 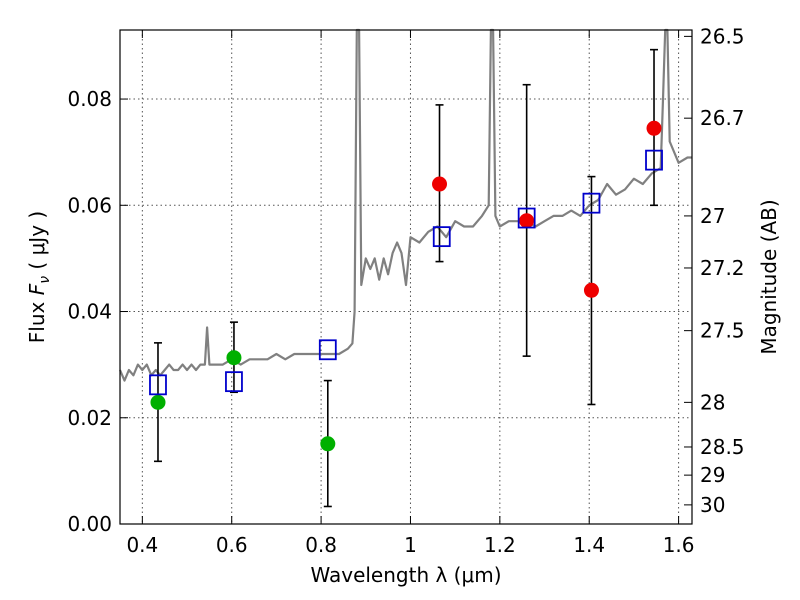 What do you see at coordinates (89, 418) in the screenshot?
I see `y-tick-label: 0.02` at bounding box center [89, 418].